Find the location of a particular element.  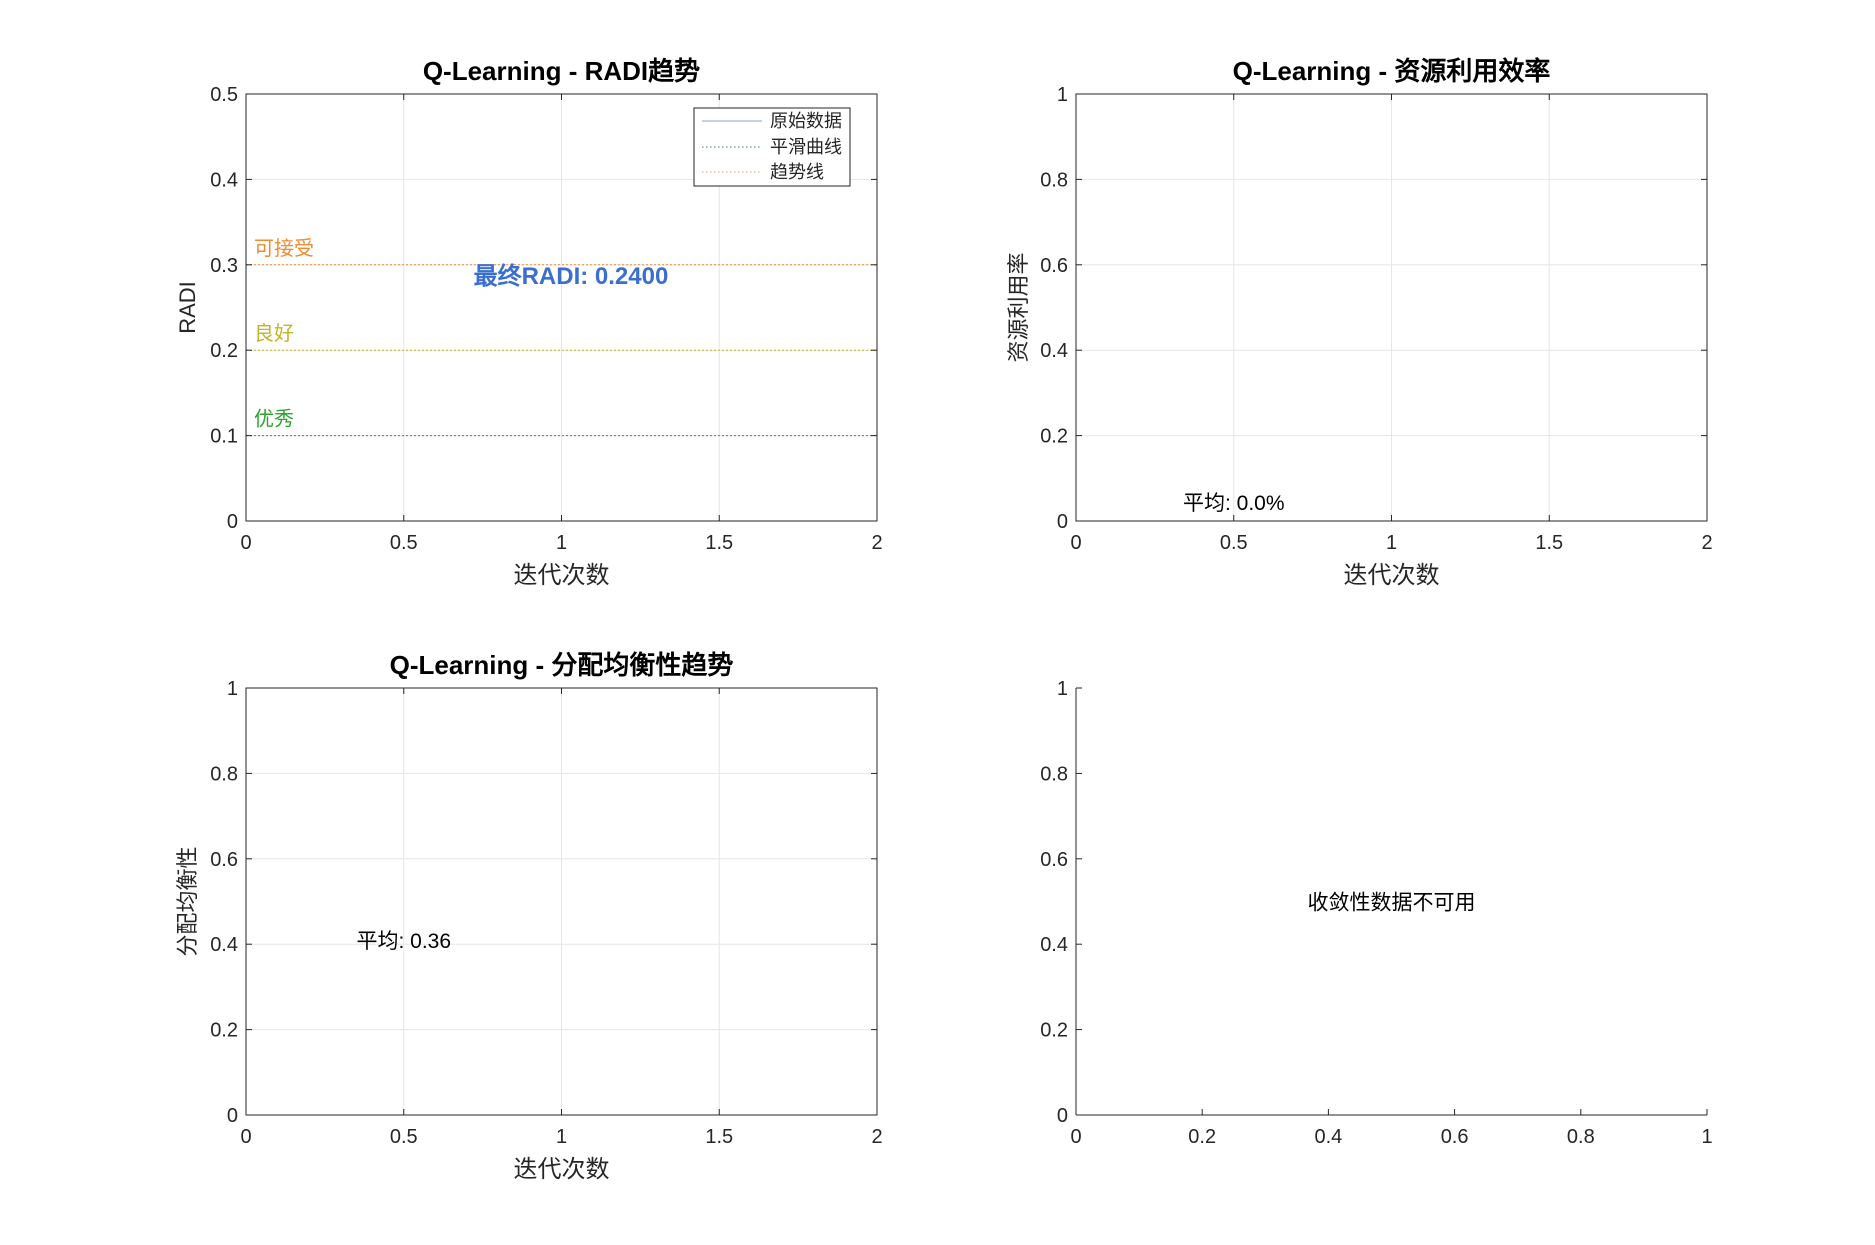

x-tick-label: 0.6 is located at coordinates (1455, 1137).